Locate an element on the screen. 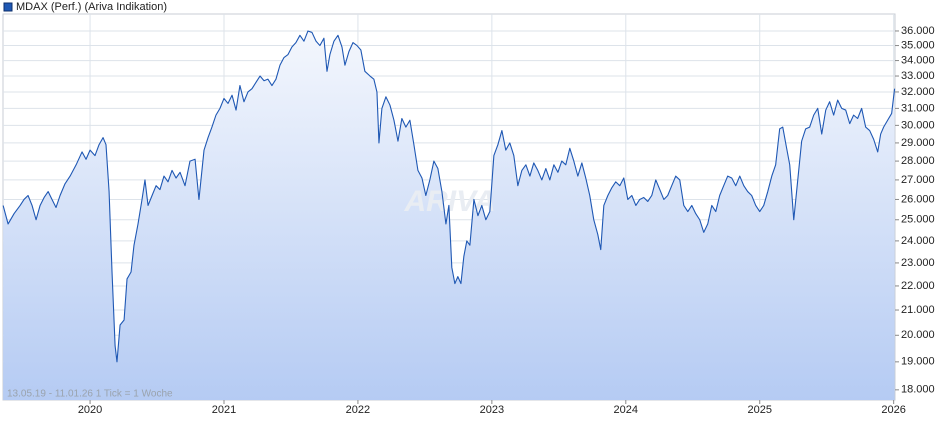  y-tick-label: 29.000 is located at coordinates (918, 143).